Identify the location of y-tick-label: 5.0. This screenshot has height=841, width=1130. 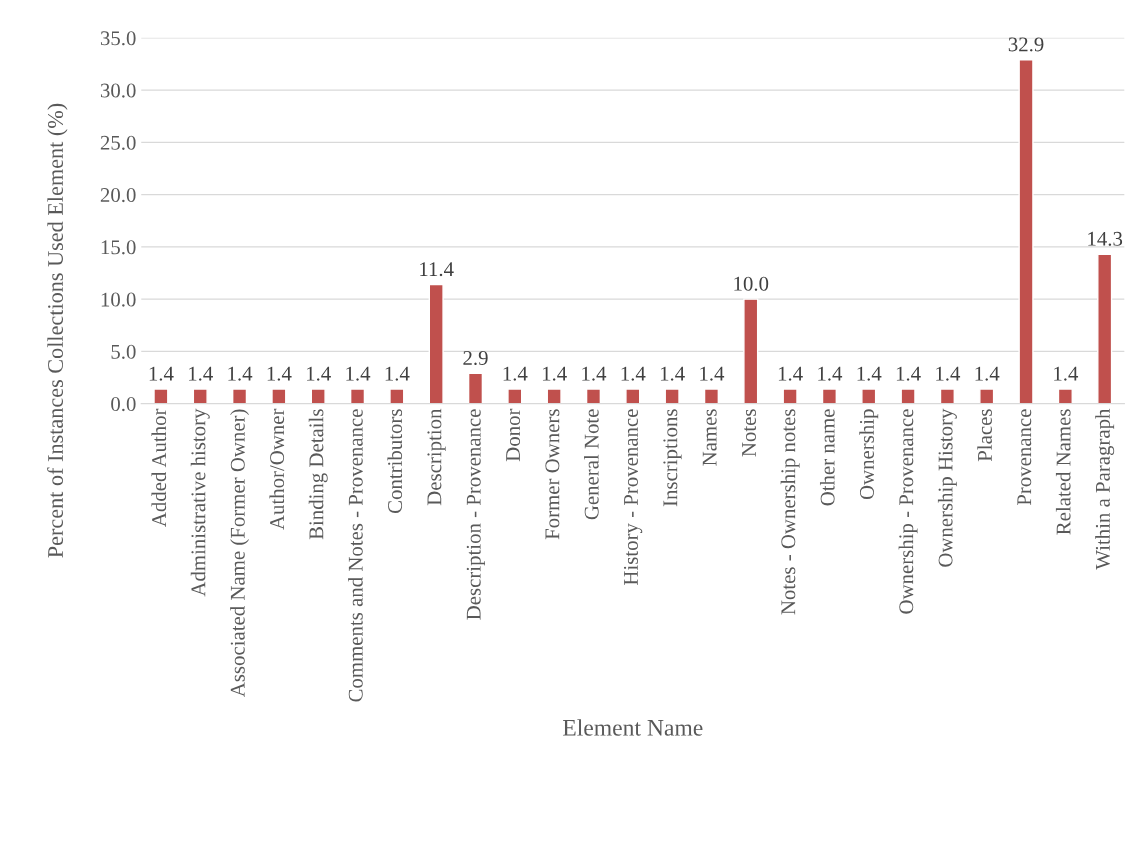
(123, 351).